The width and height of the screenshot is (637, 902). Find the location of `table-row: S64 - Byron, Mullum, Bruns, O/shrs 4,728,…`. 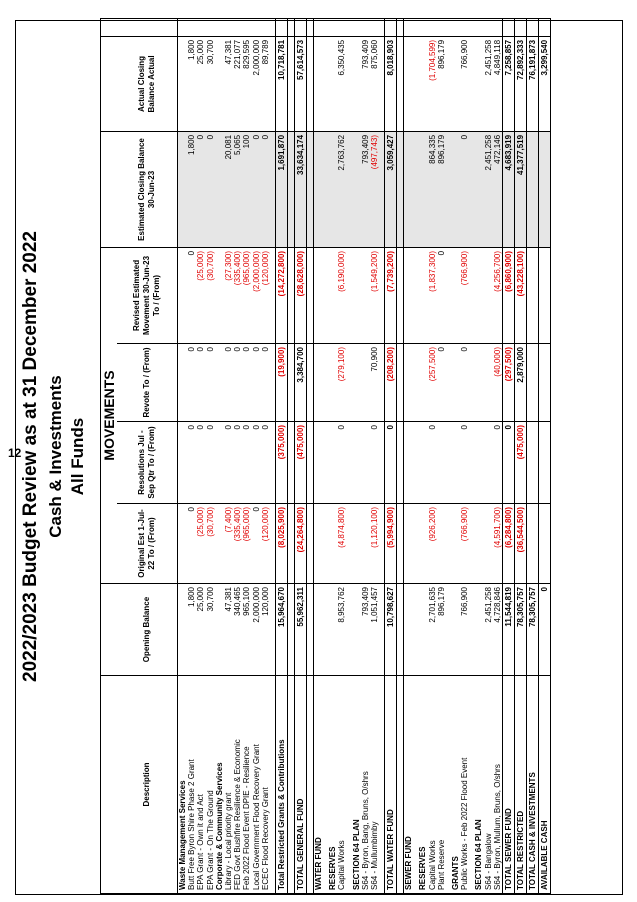

table-row: S64 - Byron, Mullum, Bruns, O/shrs 4,728,… is located at coordinates (497, 456).